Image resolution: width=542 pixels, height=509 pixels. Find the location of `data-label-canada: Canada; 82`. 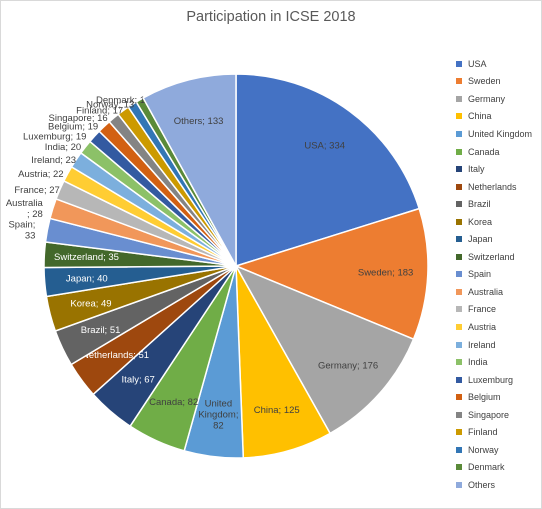

data-label-canada: Canada; 82 is located at coordinates (173, 402).